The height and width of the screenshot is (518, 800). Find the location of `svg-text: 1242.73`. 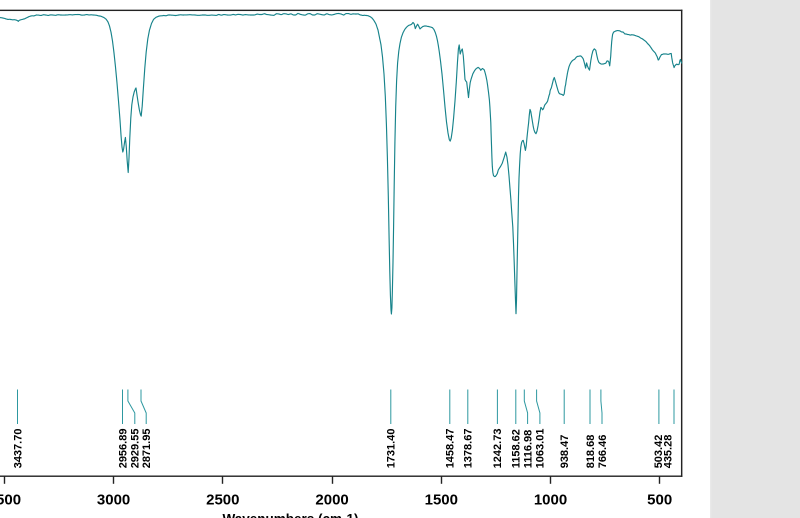

svg-text: 1242.73 is located at coordinates (498, 449).